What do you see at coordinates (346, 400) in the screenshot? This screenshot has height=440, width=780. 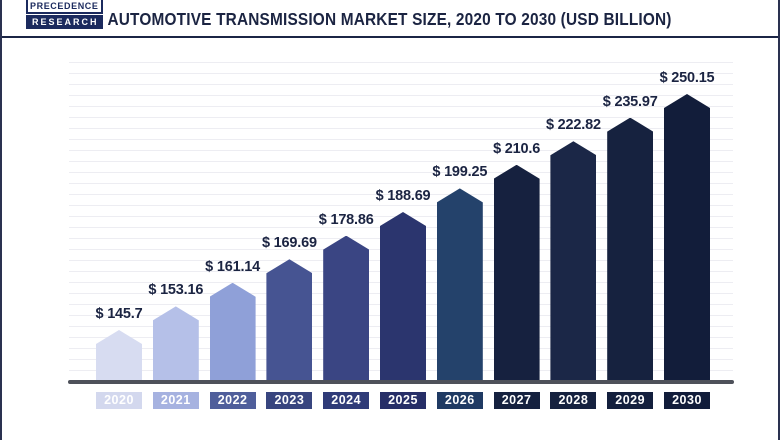 I see `x-axis-label-2024: 2024` at bounding box center [346, 400].